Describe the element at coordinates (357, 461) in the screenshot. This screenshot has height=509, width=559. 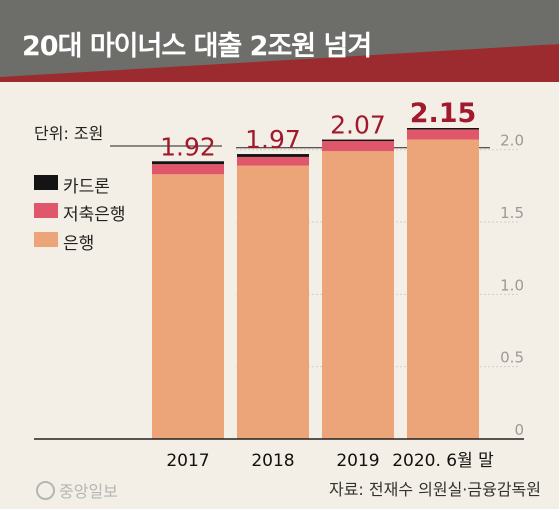
I see `x-tick-label: 2019` at that location.